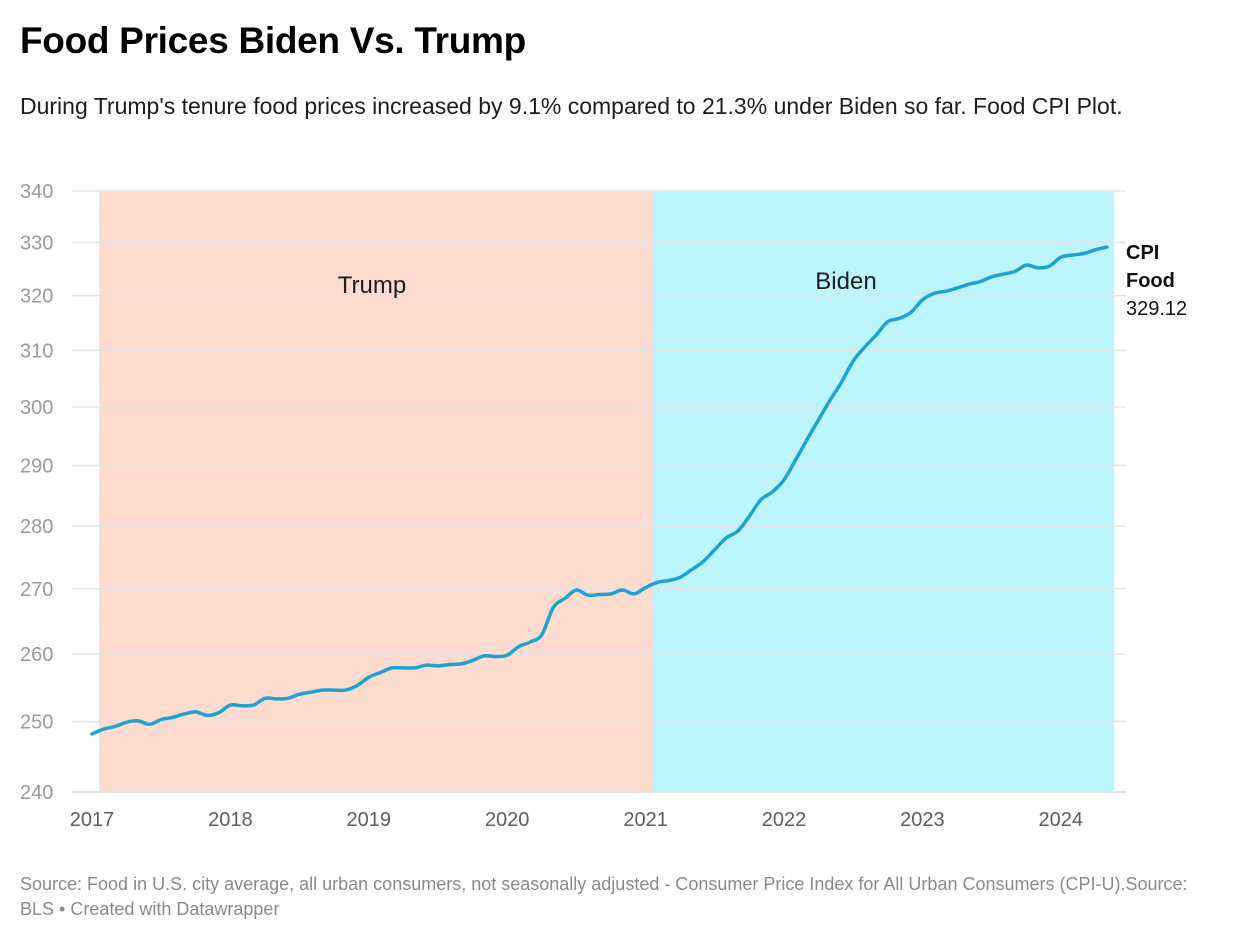 The width and height of the screenshot is (1240, 944). Describe the element at coordinates (273, 40) in the screenshot. I see `chart-title: Food Prices Biden Vs. Trump` at that location.